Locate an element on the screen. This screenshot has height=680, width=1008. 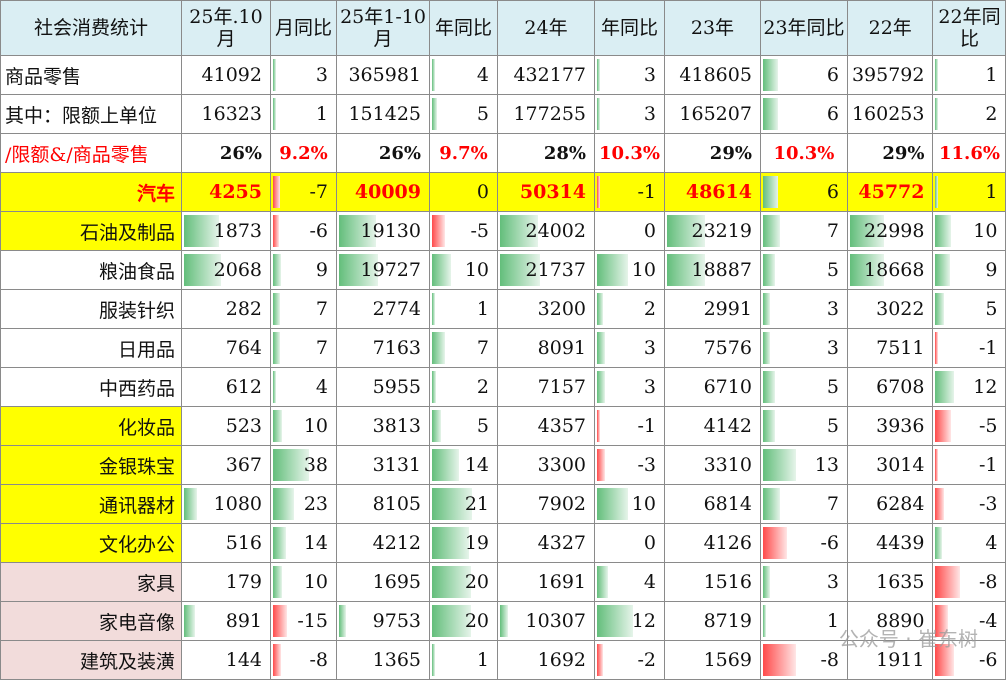
table-row: 中西药品 612 4 5955 2 7157 3 6710 5 6708 12 is located at coordinates (503, 387).